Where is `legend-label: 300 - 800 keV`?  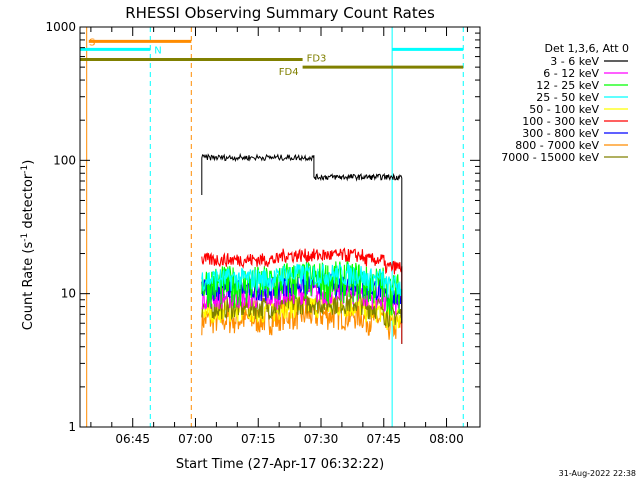 legend-label: 300 - 800 keV is located at coordinates (560, 133).